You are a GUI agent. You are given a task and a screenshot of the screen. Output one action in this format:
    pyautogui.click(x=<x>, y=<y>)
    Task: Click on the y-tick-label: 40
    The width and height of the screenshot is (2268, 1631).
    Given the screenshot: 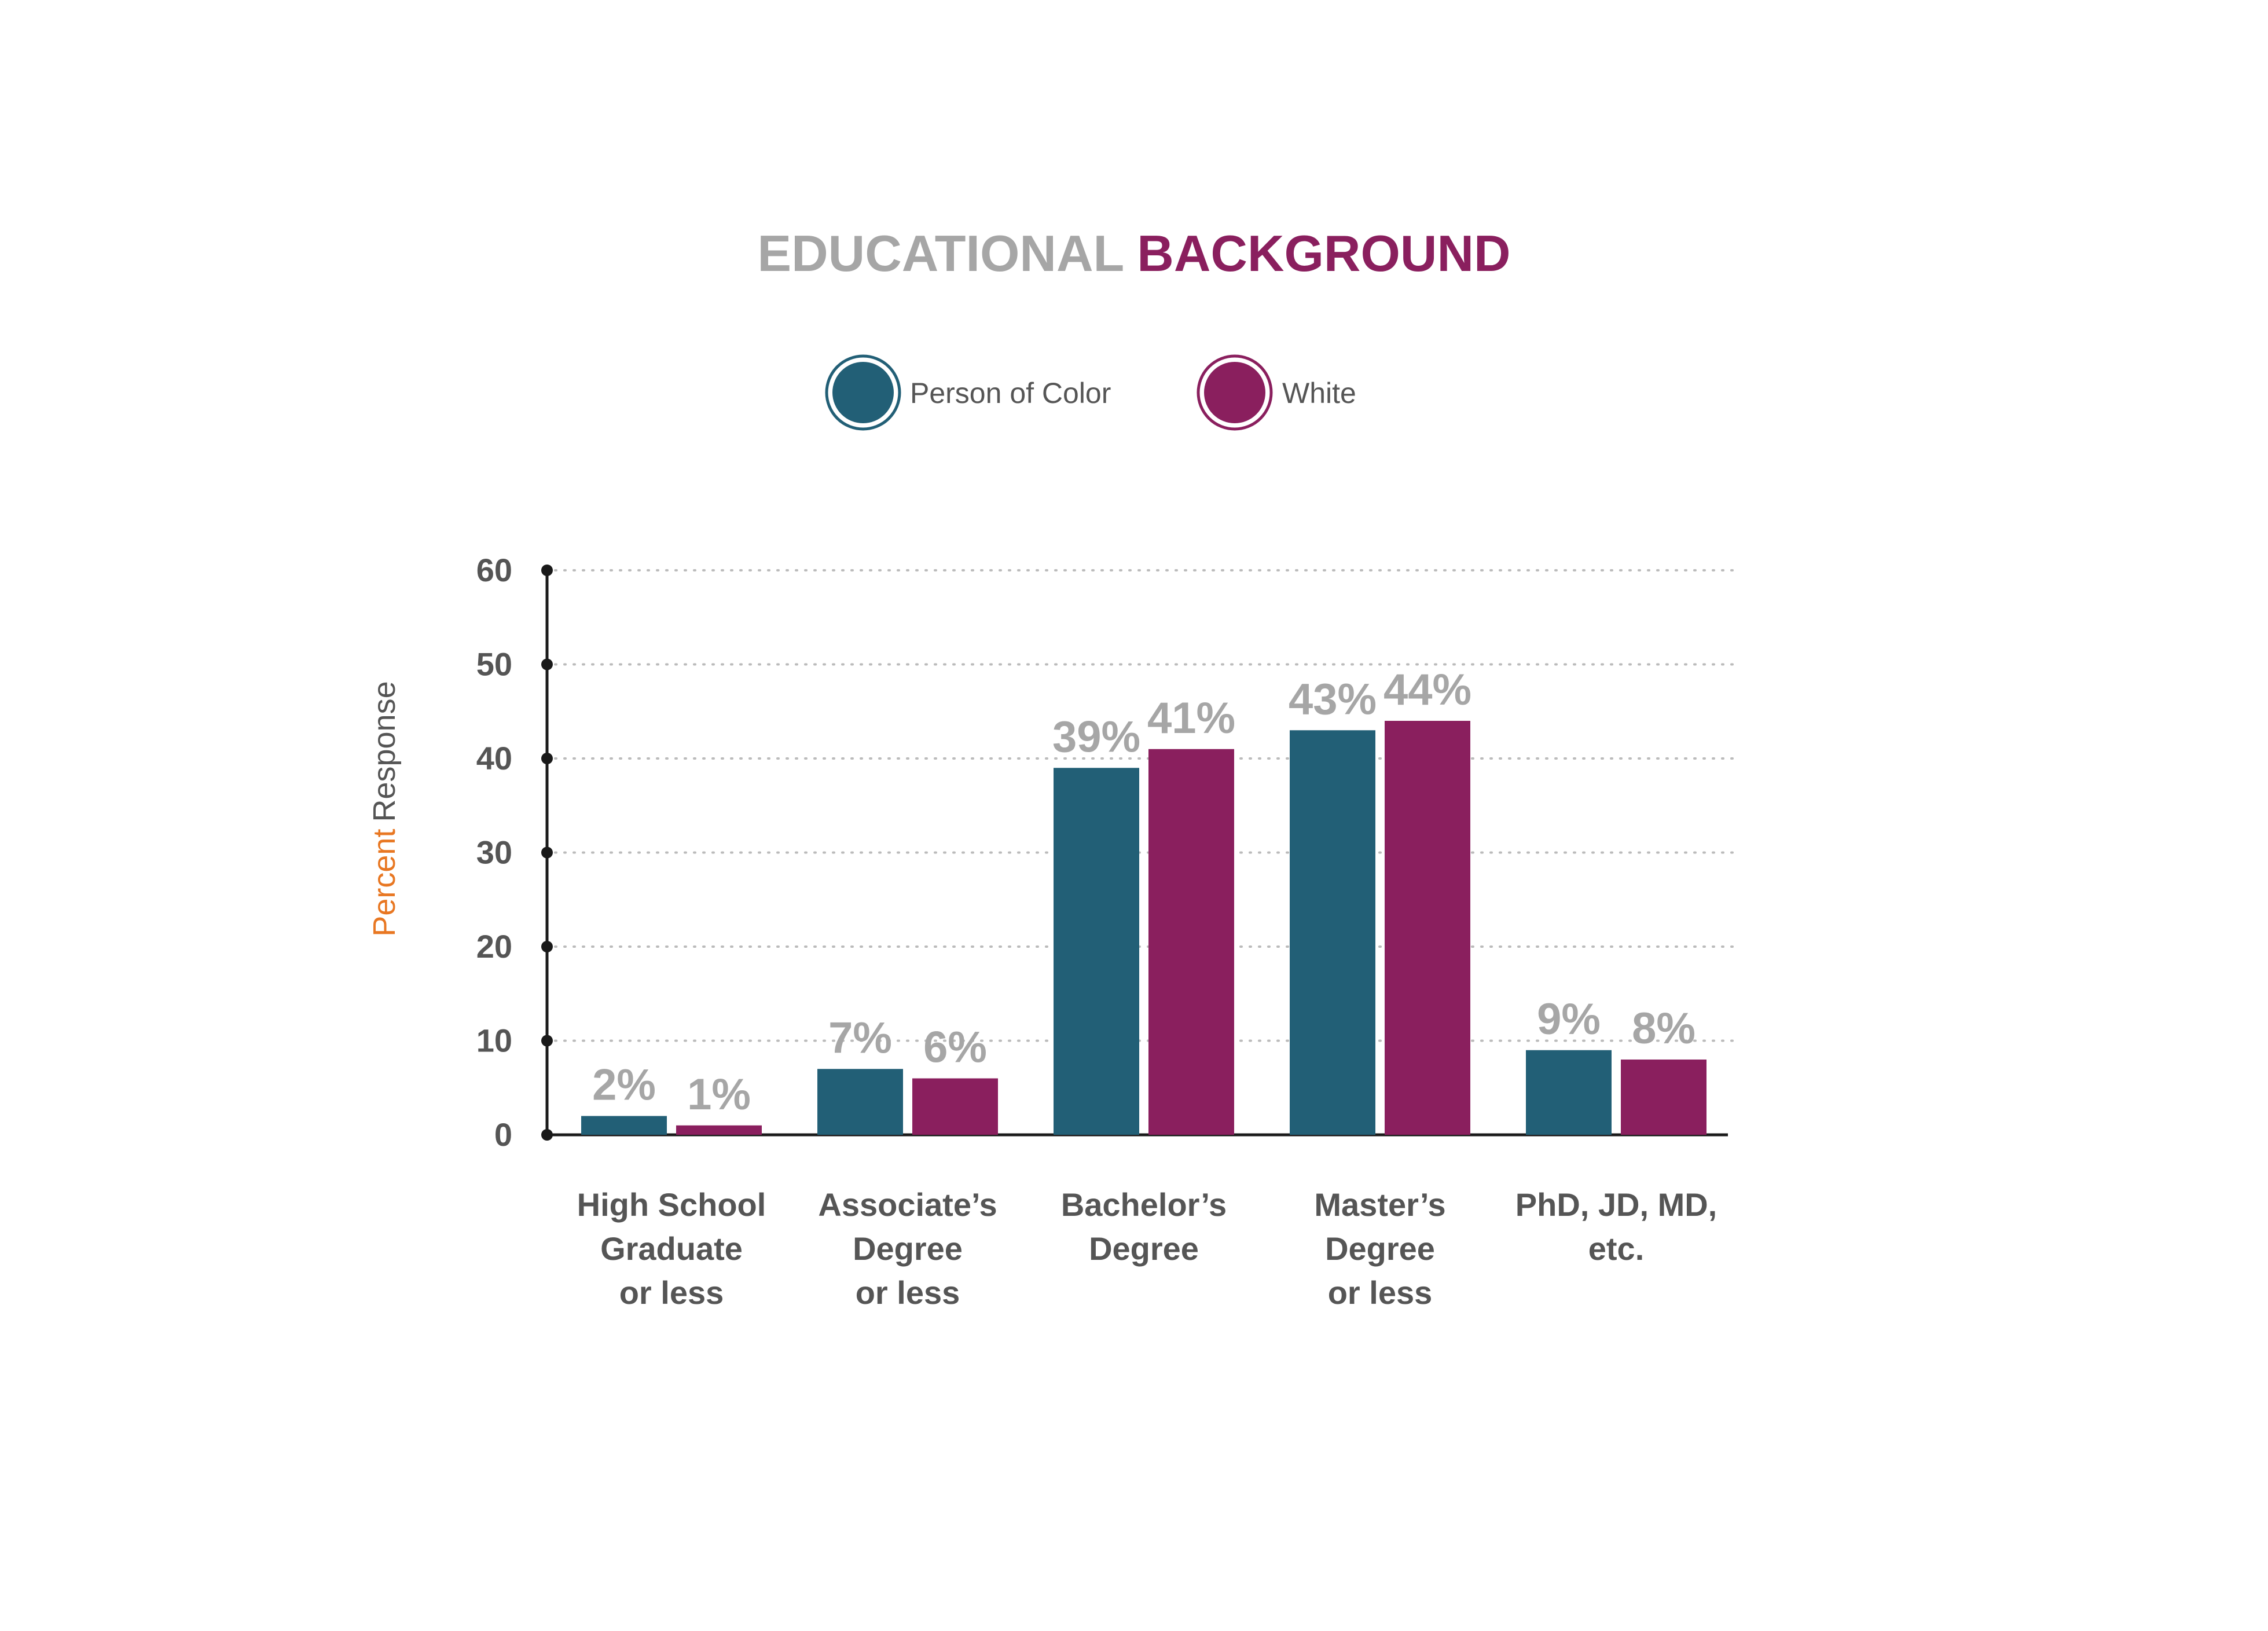 What is the action you would take?
    pyautogui.click(x=494, y=758)
    